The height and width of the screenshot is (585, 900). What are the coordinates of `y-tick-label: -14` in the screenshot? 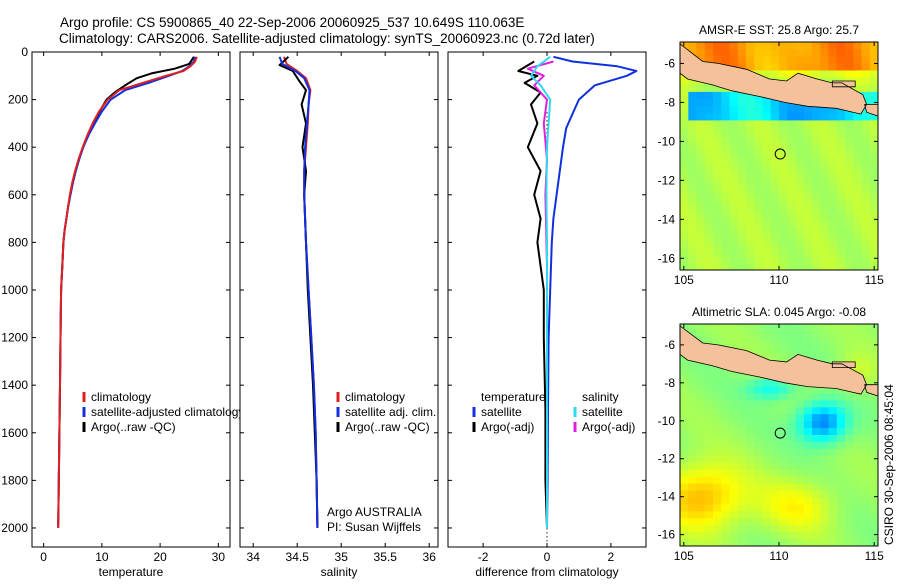 It's located at (667, 219).